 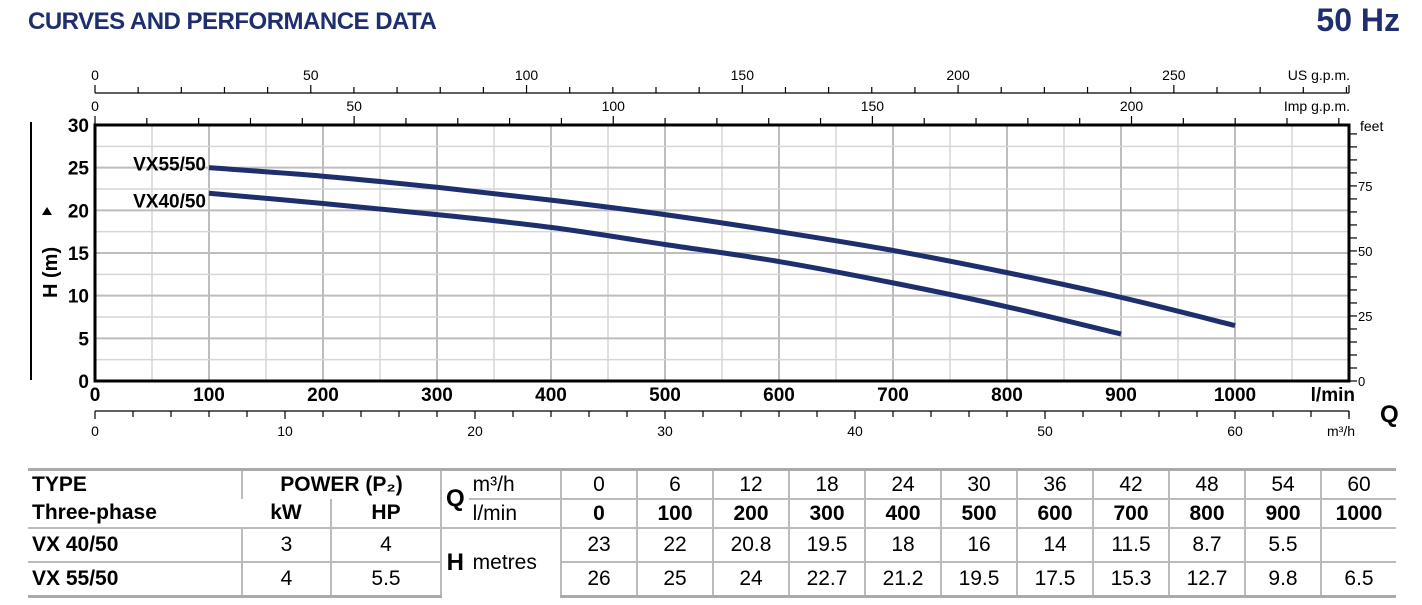 What do you see at coordinates (958, 75) in the screenshot?
I see `us-gpm-tick-label: 200` at bounding box center [958, 75].